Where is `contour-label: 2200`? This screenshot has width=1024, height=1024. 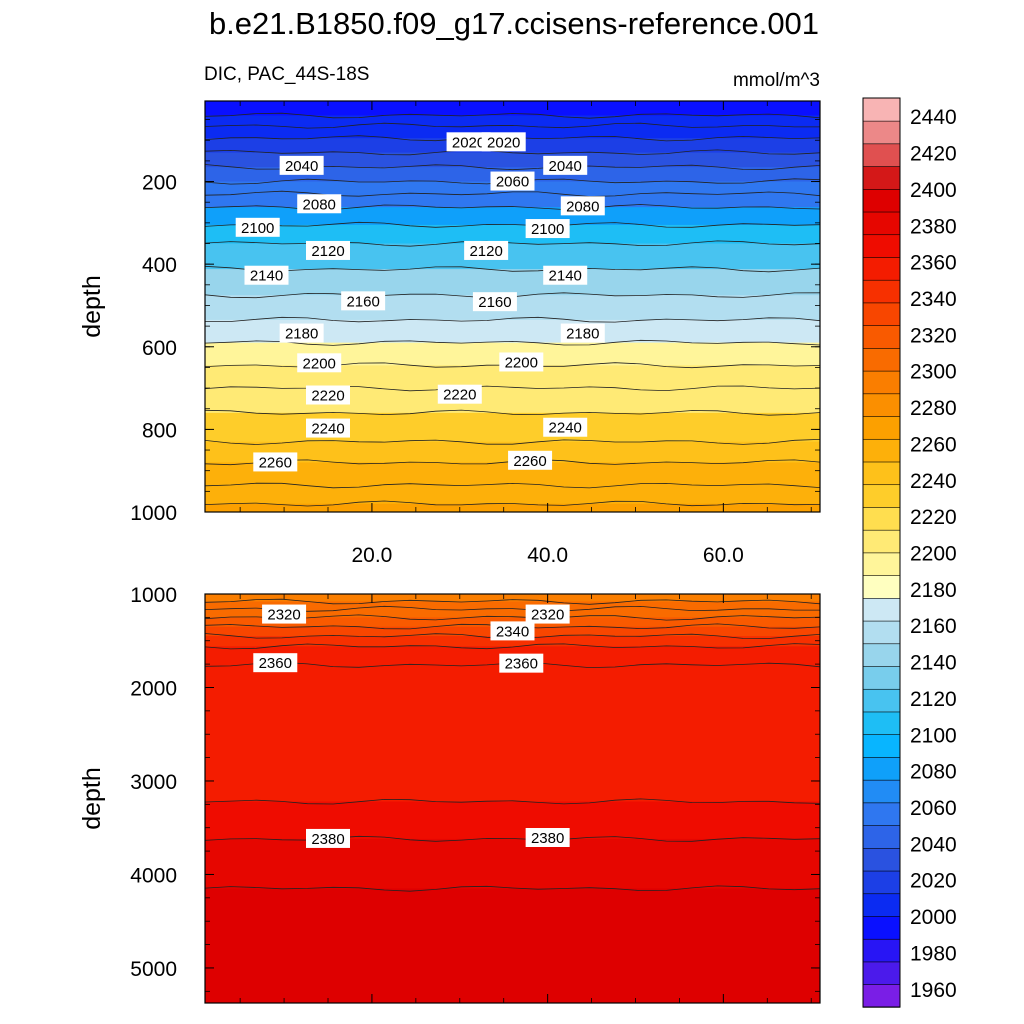 contour-label: 2200 is located at coordinates (521, 362).